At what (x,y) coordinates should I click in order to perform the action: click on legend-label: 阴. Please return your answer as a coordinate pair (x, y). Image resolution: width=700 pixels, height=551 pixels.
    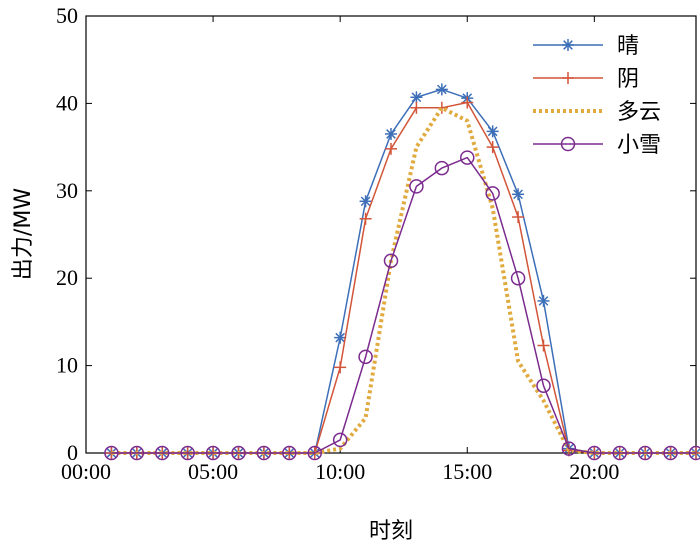
    Looking at the image, I should click on (628, 79).